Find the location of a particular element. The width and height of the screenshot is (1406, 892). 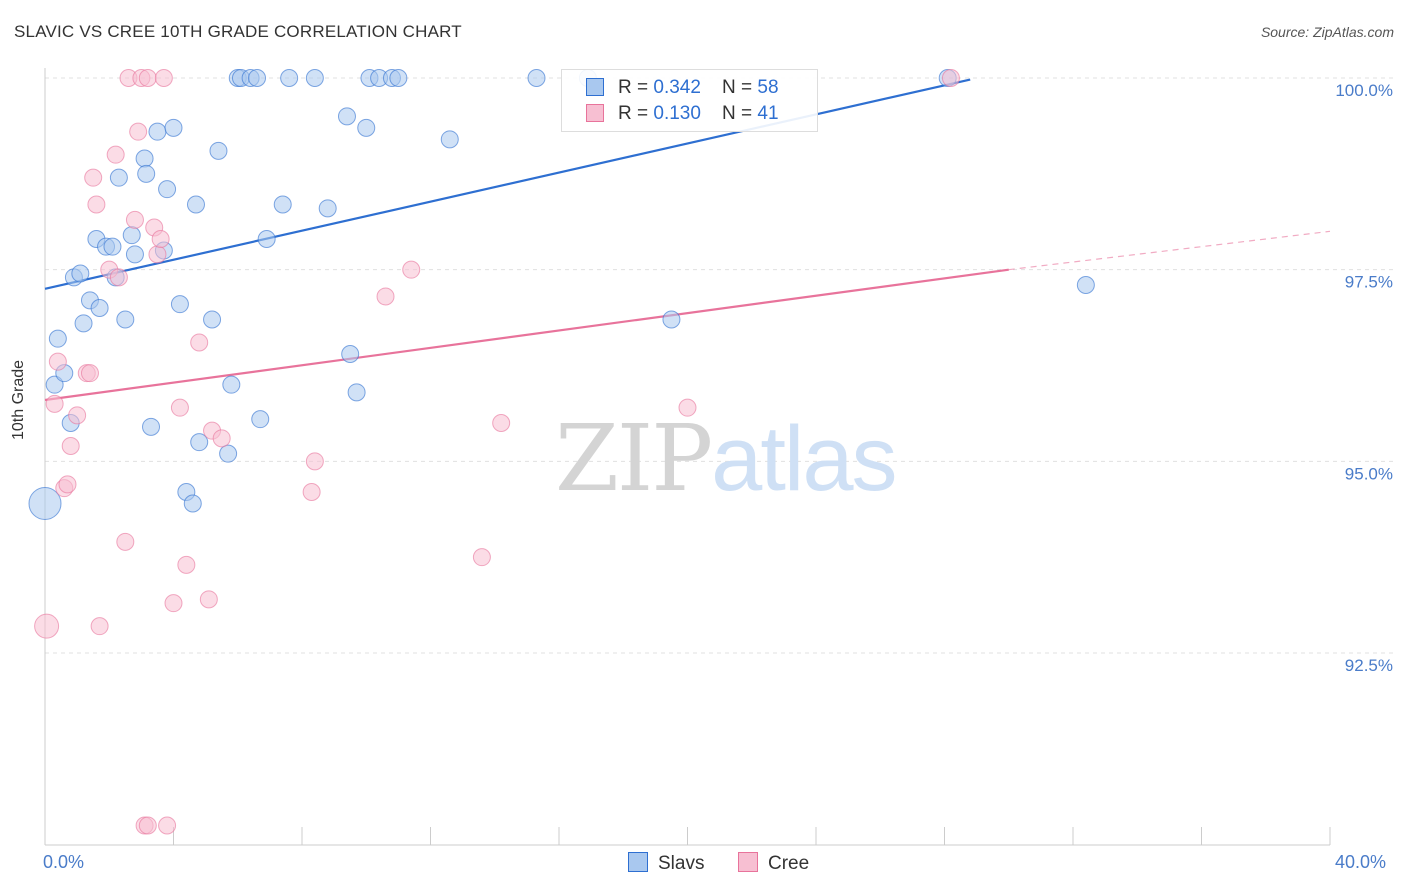

legend-swatch-slavs is located at coordinates (595, 87).